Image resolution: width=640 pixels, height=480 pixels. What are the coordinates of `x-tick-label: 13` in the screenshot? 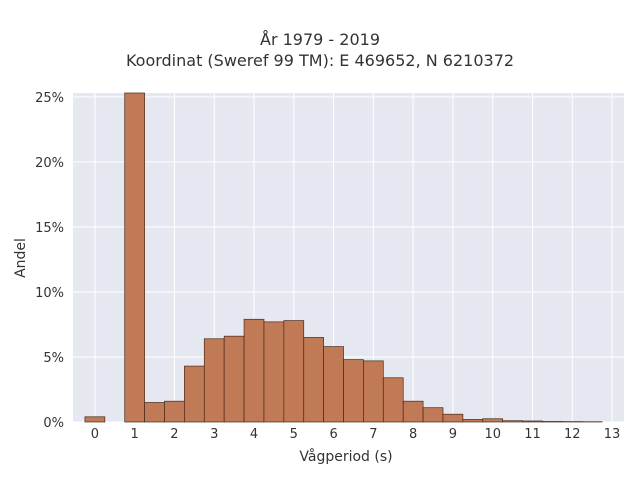 It's located at (612, 434).